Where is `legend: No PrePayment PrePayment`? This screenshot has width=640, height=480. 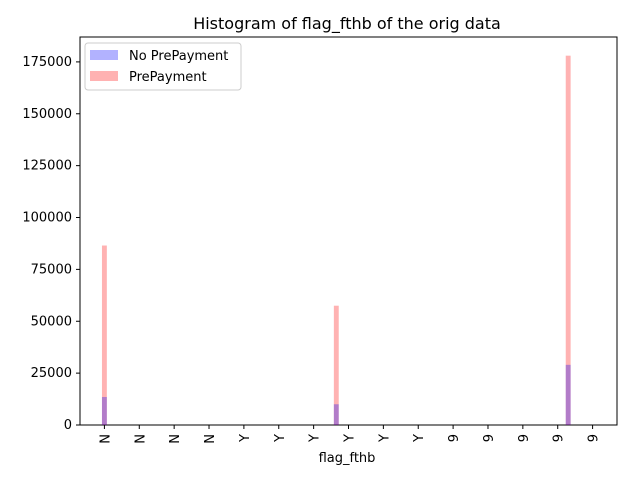 legend: No PrePayment PrePayment is located at coordinates (163, 66).